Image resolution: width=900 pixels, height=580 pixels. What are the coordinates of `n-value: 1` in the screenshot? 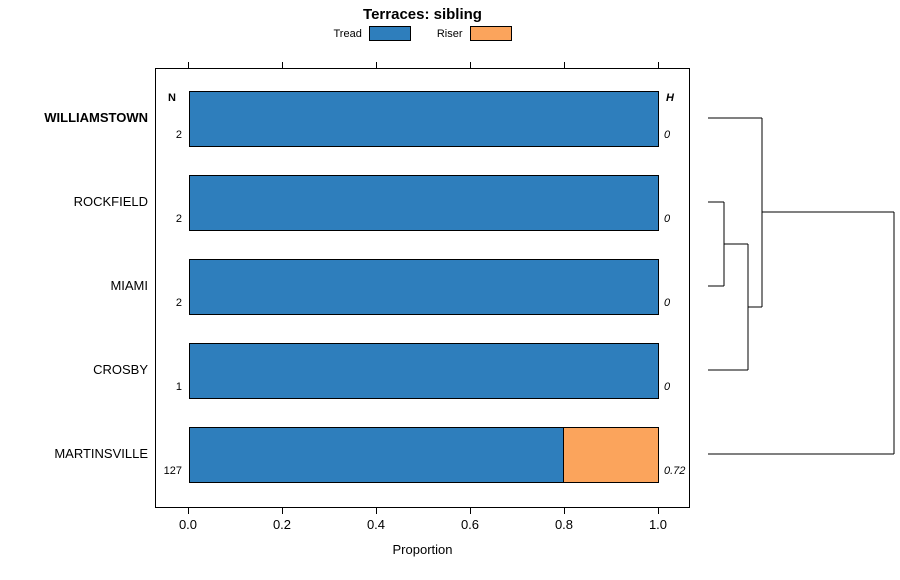 It's located at (178, 387).